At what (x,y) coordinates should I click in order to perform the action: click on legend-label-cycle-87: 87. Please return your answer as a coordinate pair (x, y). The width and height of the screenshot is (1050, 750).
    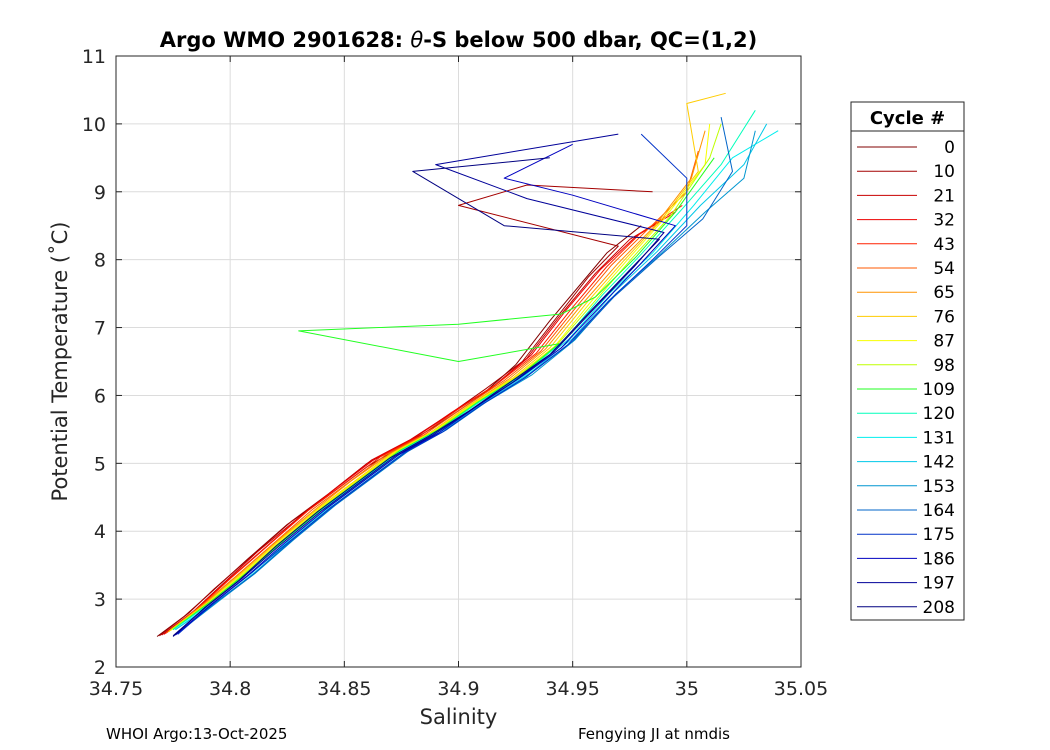
    Looking at the image, I should click on (944, 342).